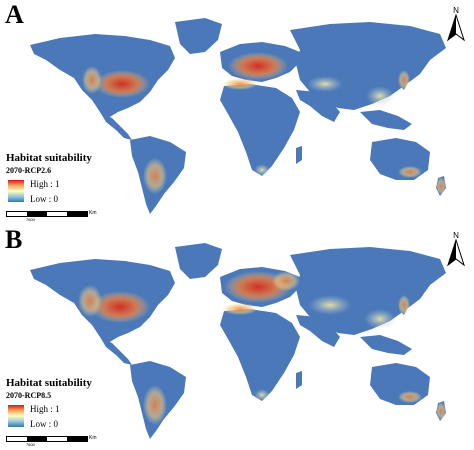 The image size is (474, 450). I want to click on panel-letter: B, so click(14, 239).